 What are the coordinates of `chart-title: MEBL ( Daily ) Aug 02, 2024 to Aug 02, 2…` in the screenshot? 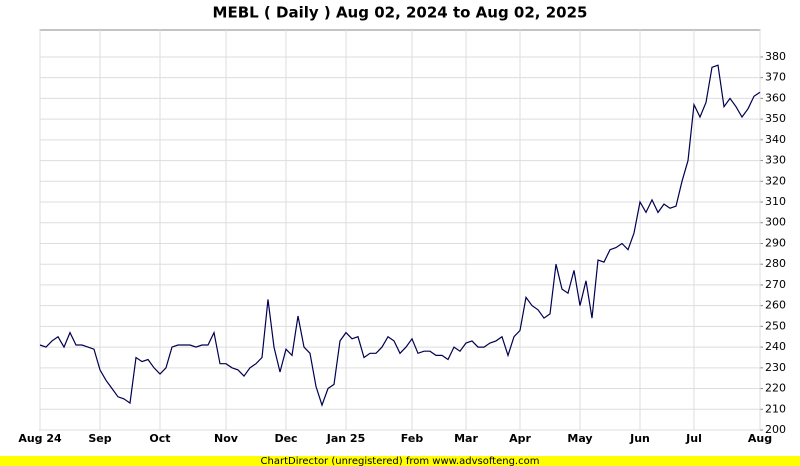 It's located at (400, 13).